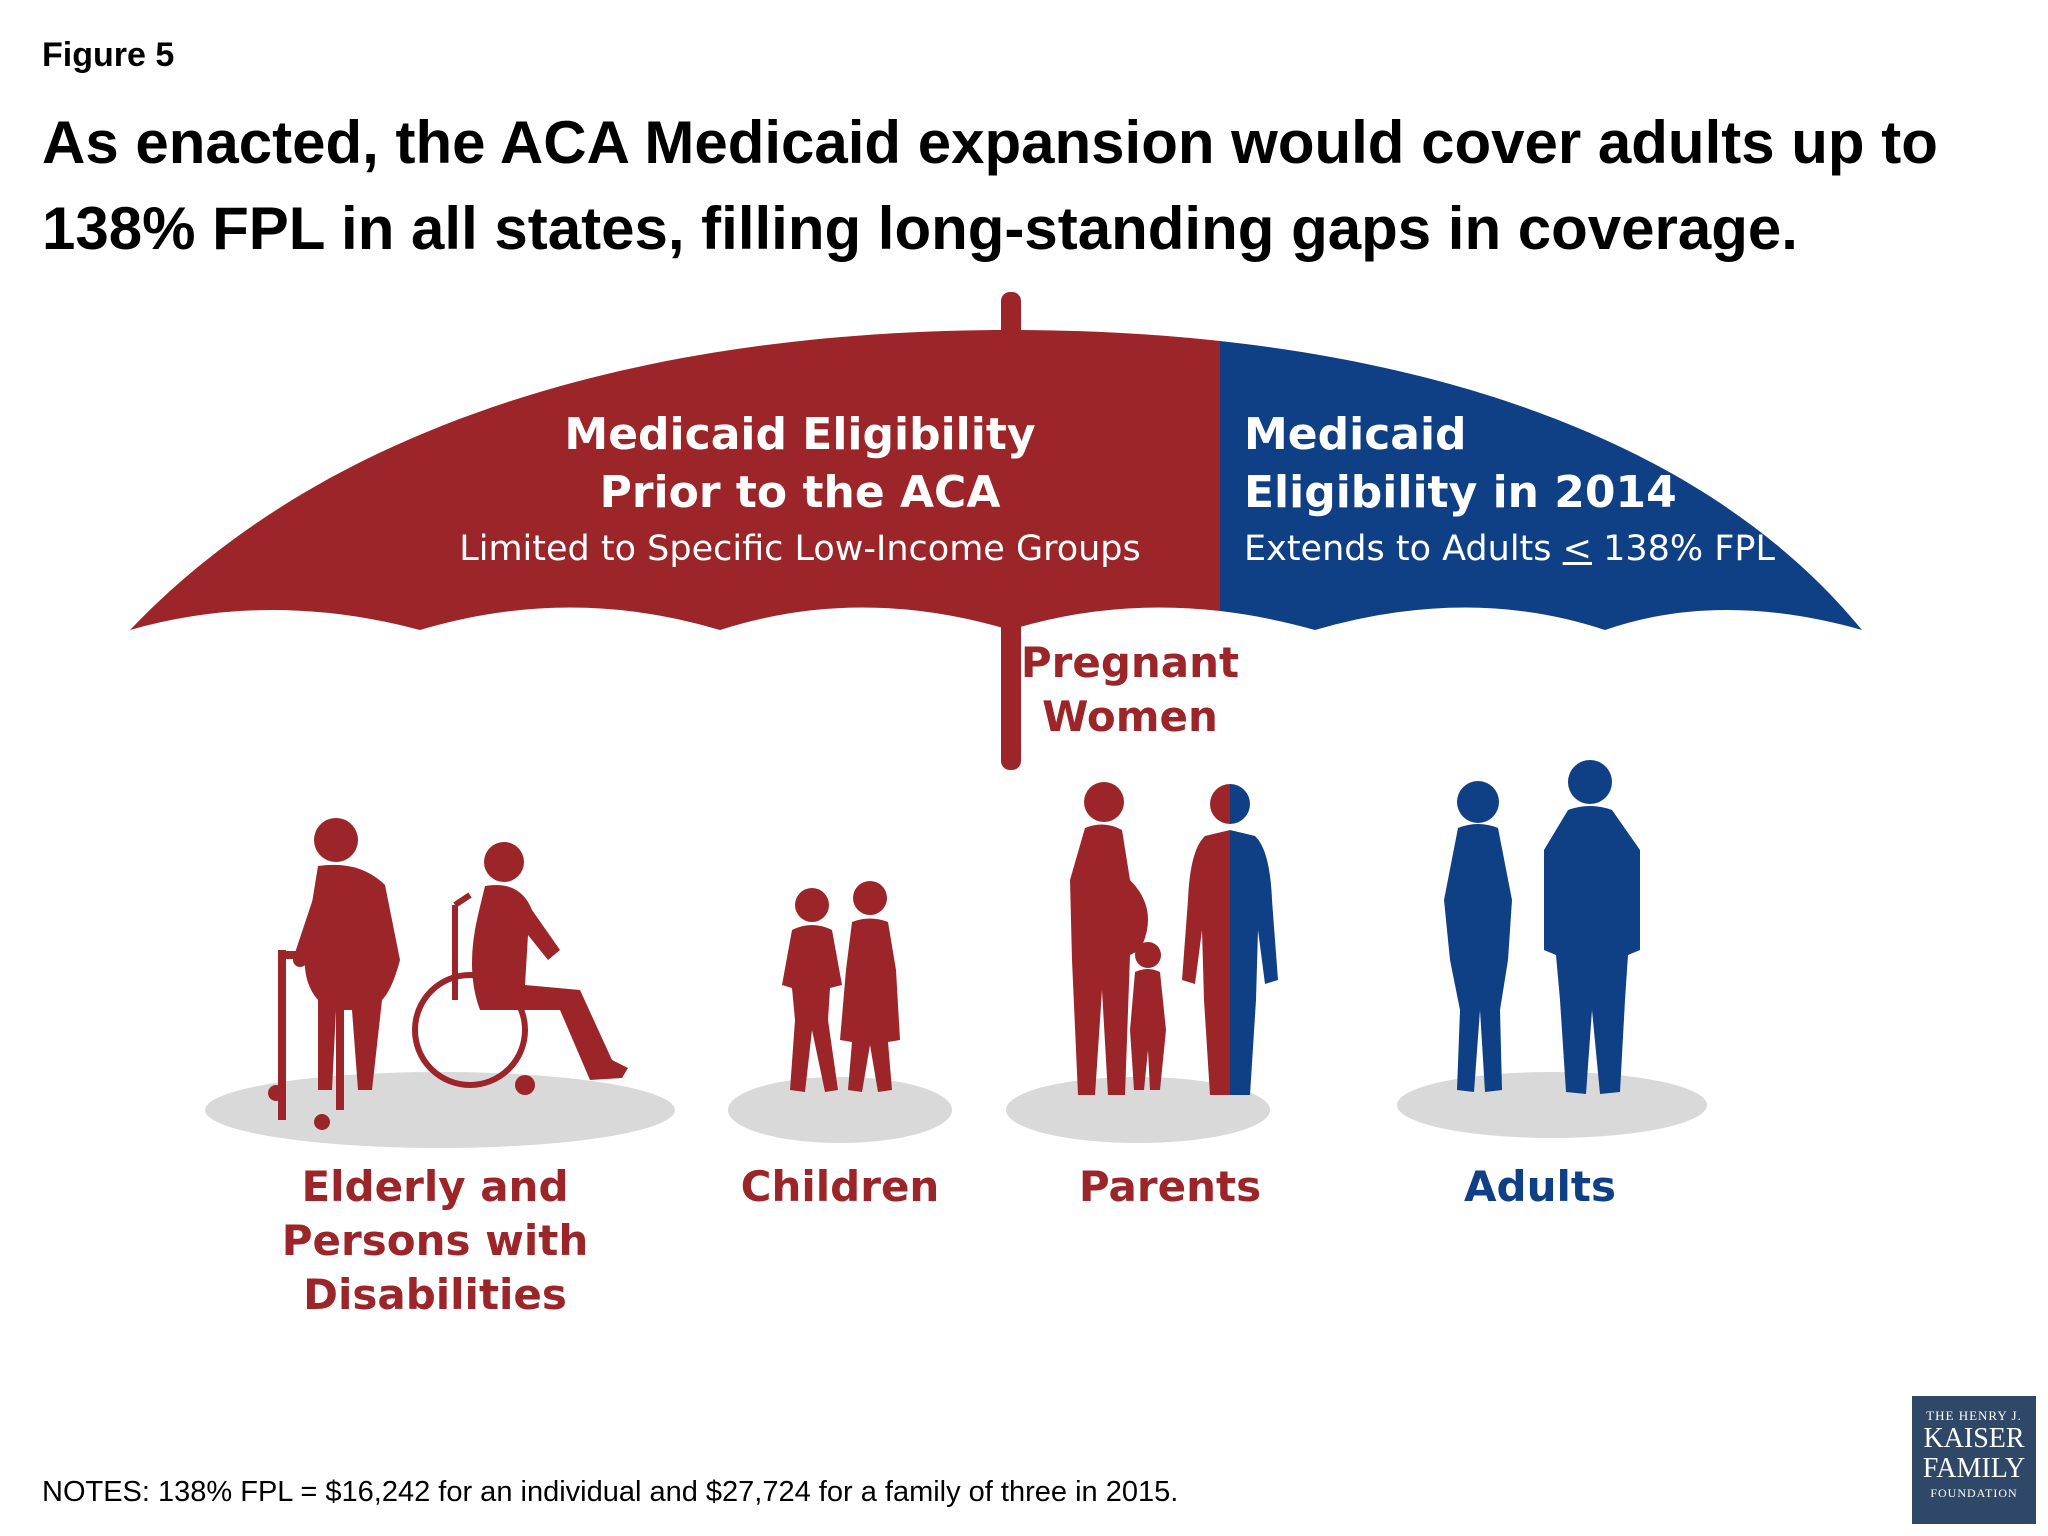  I want to click on logo-line1: THE HENRY J., so click(1974, 1415).